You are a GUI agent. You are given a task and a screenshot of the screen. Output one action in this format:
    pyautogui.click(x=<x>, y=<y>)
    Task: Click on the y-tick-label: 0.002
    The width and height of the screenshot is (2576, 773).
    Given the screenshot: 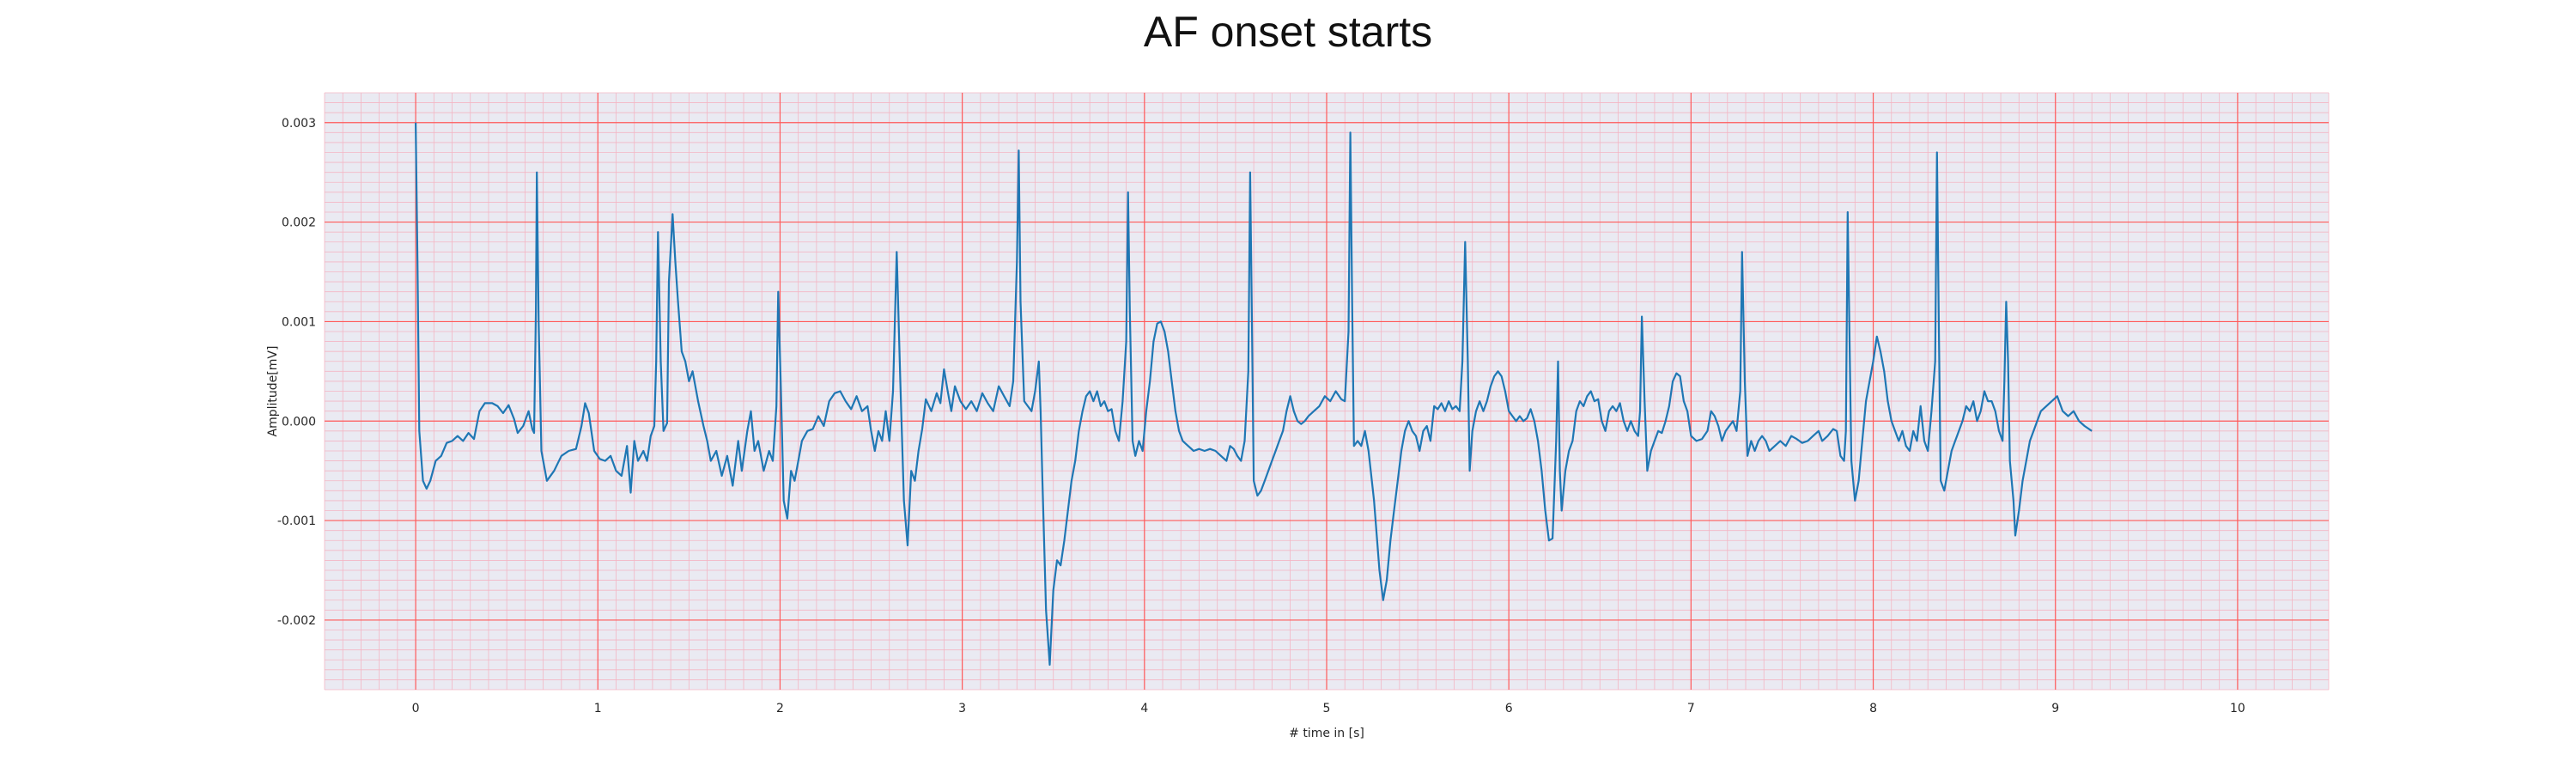 What is the action you would take?
    pyautogui.click(x=299, y=223)
    